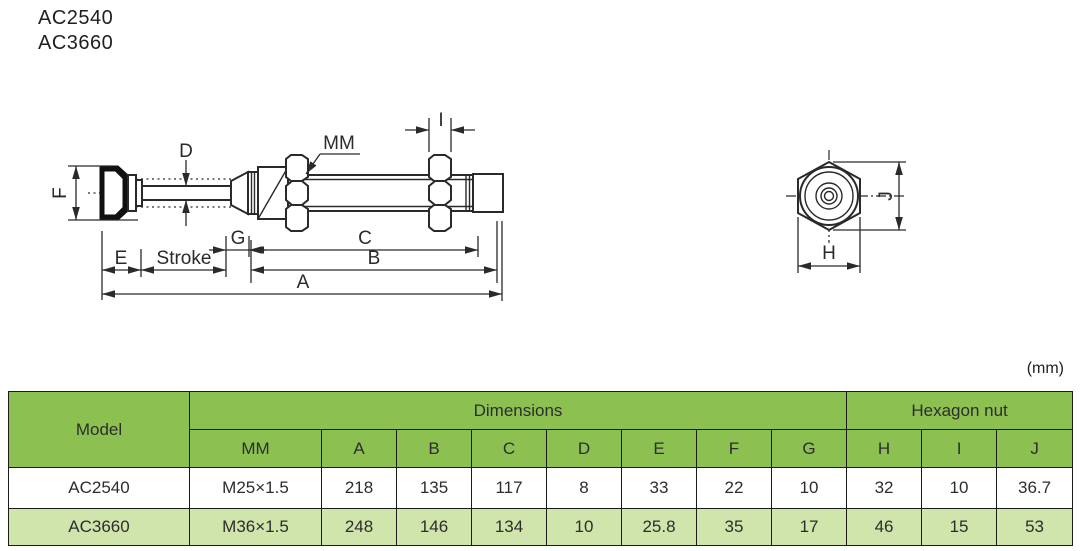  I want to click on cell-f: 35, so click(734, 527).